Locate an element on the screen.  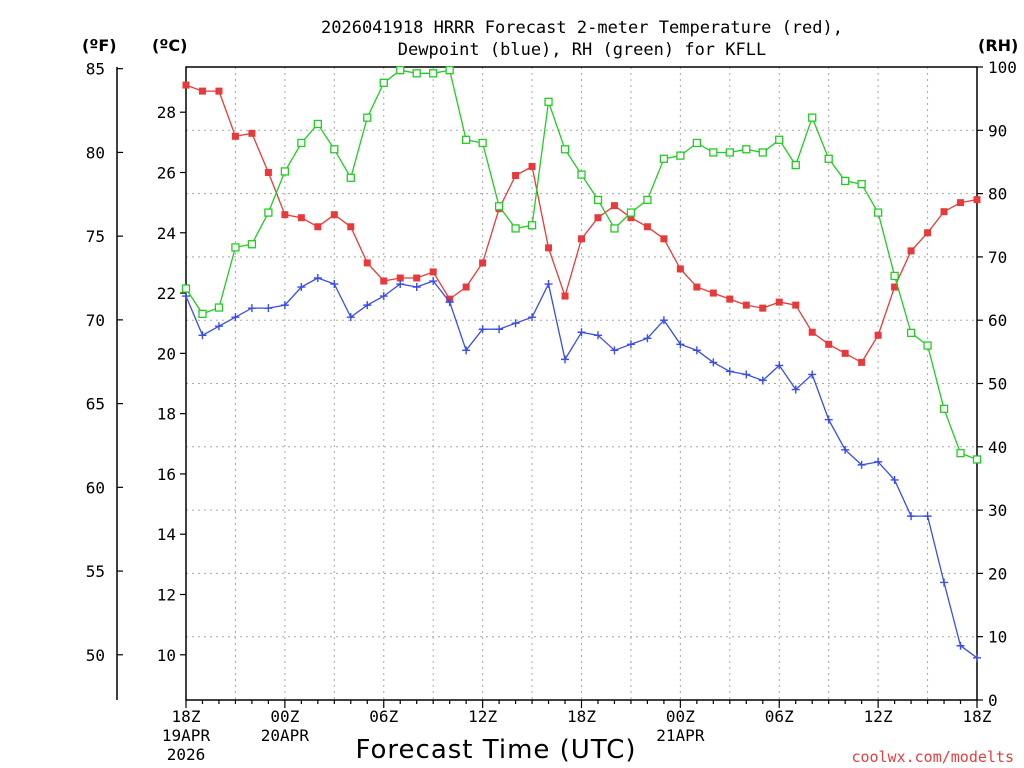
rh-tick-label: 90 is located at coordinates (997, 130).